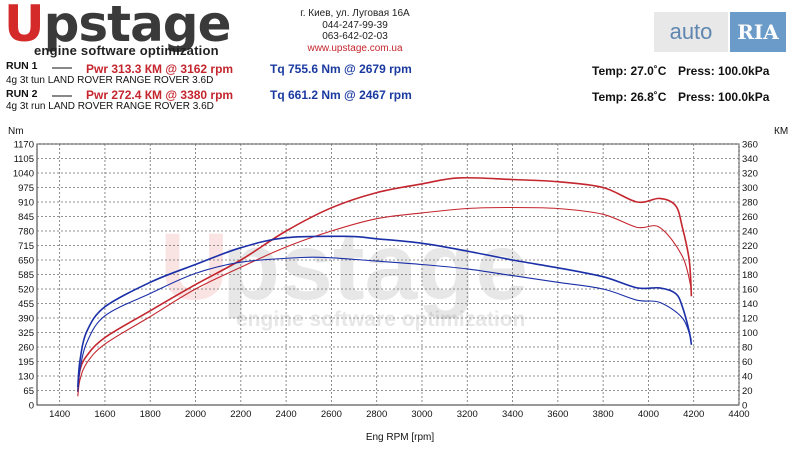  Describe the element at coordinates (26, 246) in the screenshot. I see `left-tick-label: 715` at that location.